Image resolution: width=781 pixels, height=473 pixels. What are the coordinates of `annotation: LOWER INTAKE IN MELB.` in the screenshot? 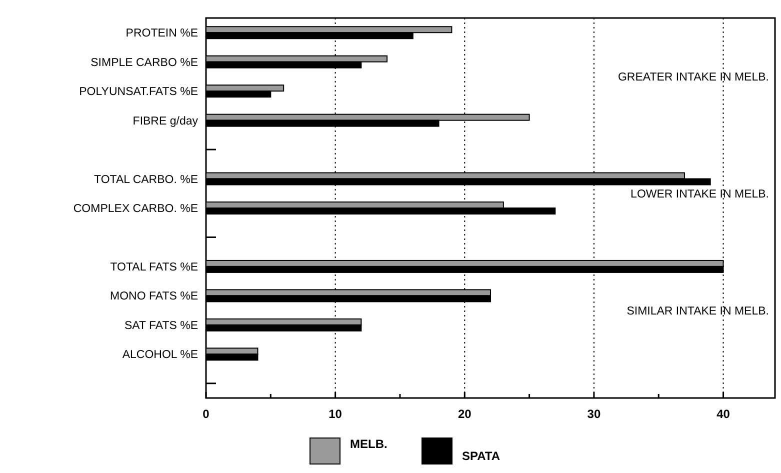 It's located at (699, 194).